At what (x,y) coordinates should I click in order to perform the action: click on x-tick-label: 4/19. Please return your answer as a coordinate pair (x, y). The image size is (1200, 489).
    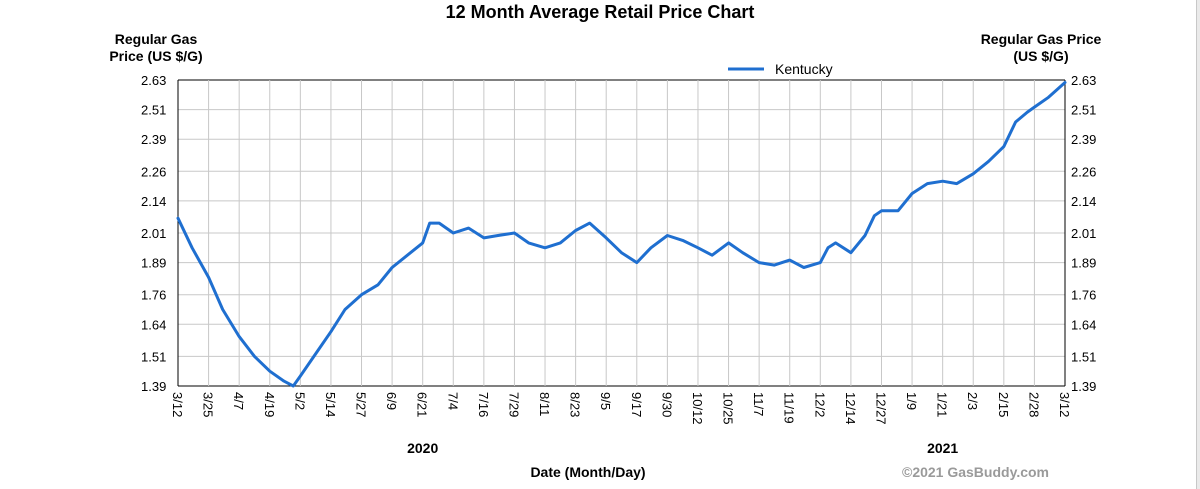
    Looking at the image, I should click on (269, 404).